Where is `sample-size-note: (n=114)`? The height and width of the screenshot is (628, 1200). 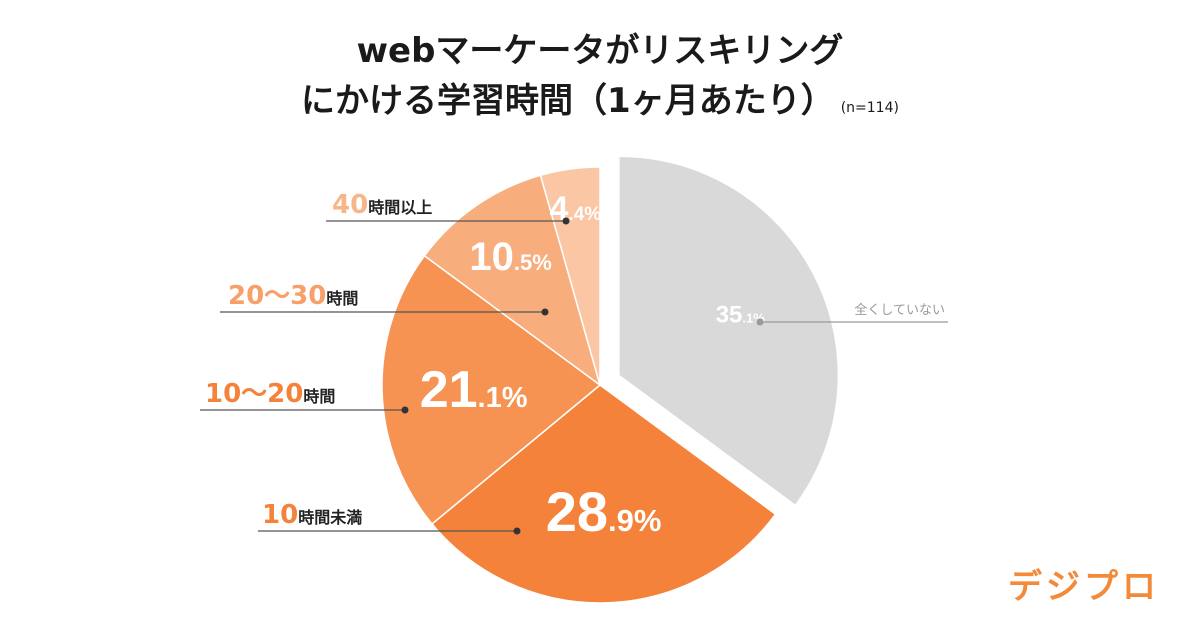
sample-size-note: (n=114) is located at coordinates (869, 108).